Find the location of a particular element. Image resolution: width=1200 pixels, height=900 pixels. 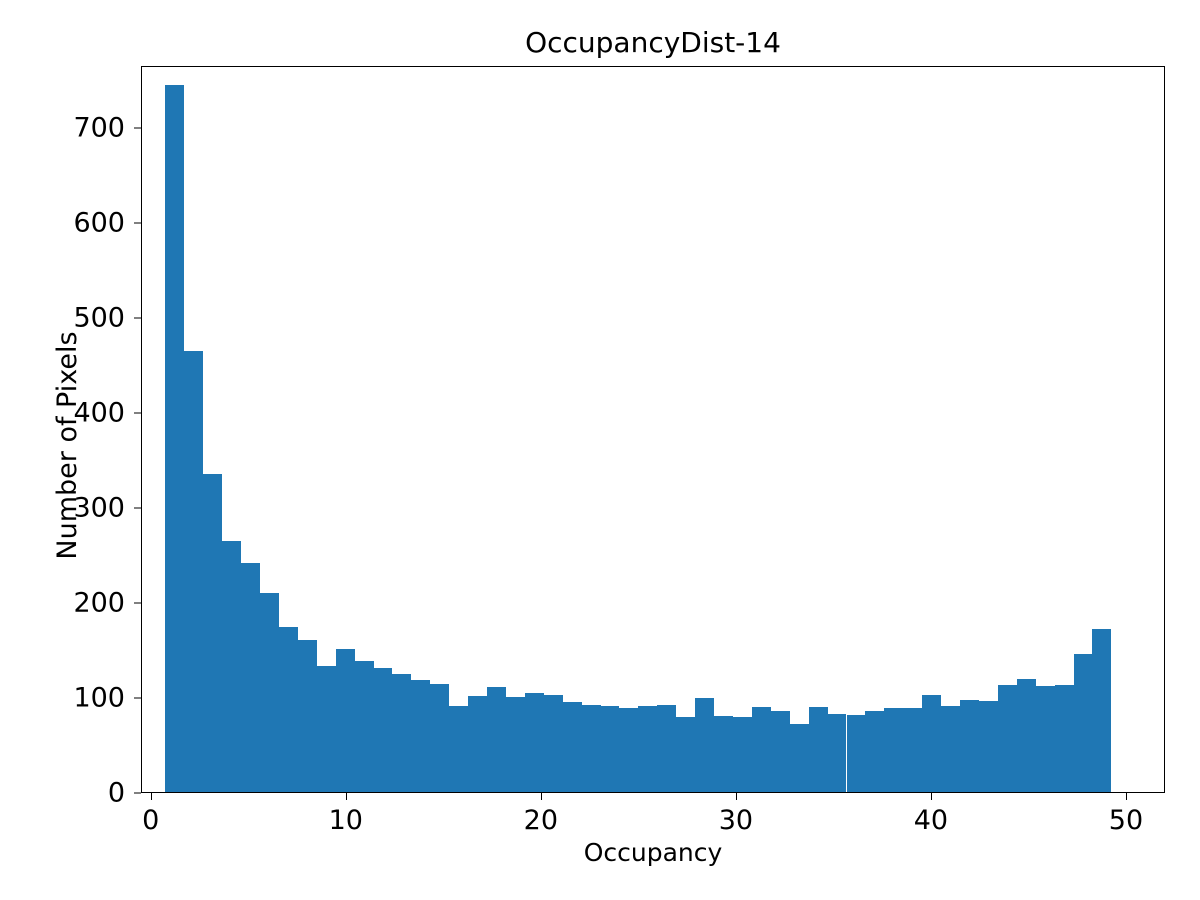

x-tick-label: 50 is located at coordinates (1126, 820).